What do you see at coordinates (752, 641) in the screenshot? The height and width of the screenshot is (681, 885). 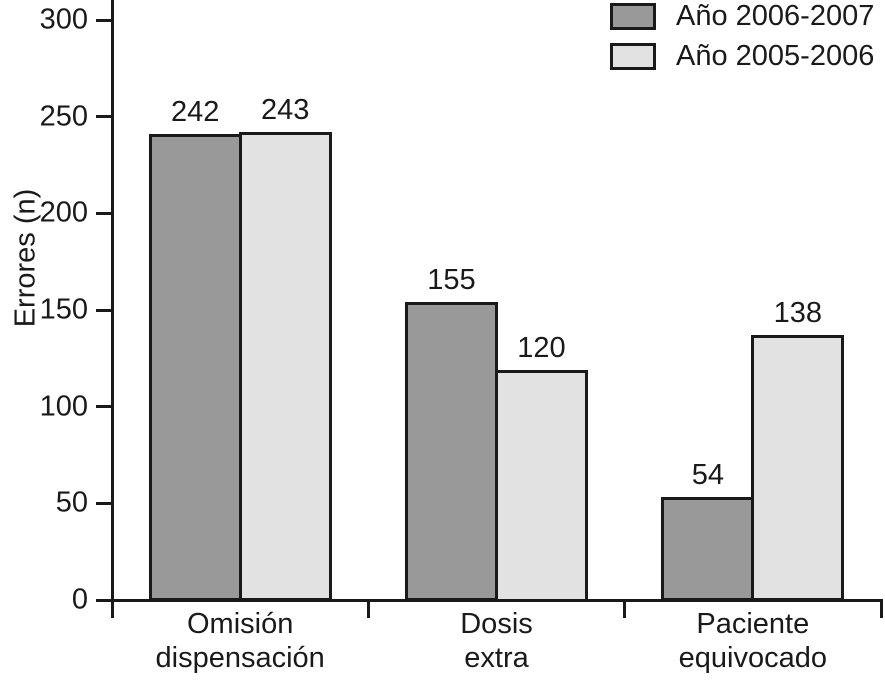 I see `x-axis-label-group3: Paciente equivocado` at bounding box center [752, 641].